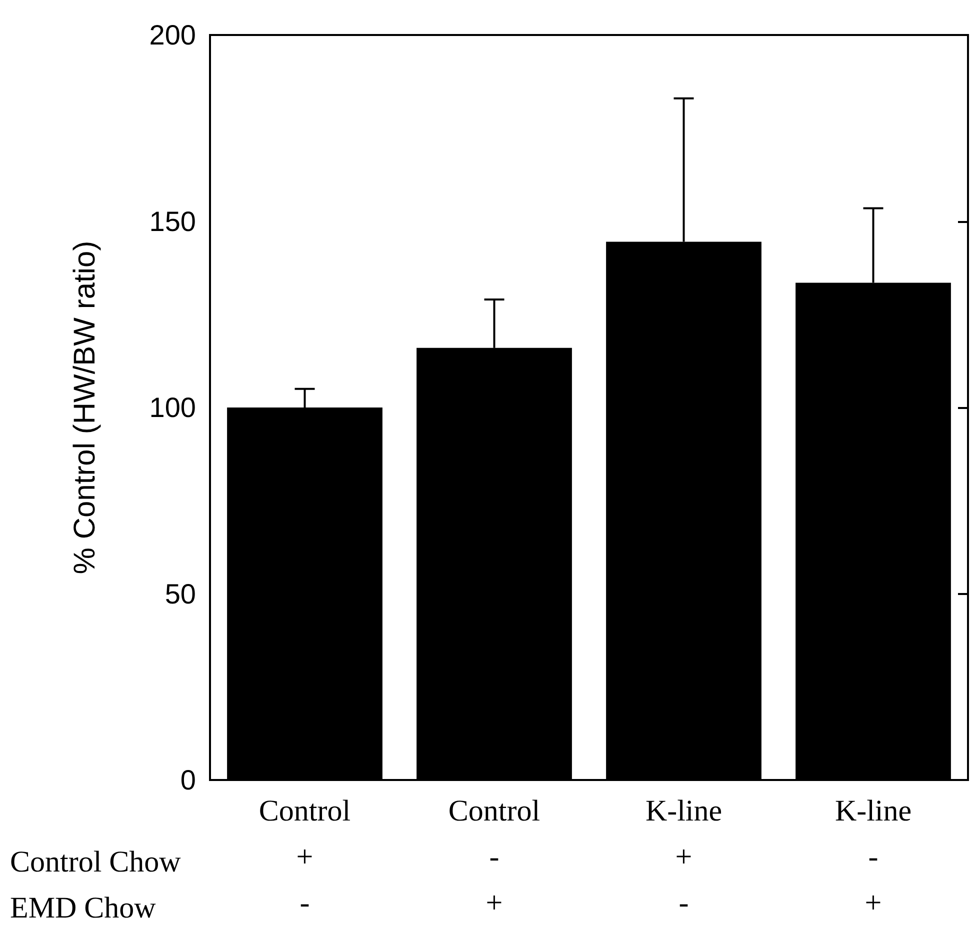 Image resolution: width=970 pixels, height=926 pixels. What do you see at coordinates (172, 407) in the screenshot?
I see `y-tick-label: 100` at bounding box center [172, 407].